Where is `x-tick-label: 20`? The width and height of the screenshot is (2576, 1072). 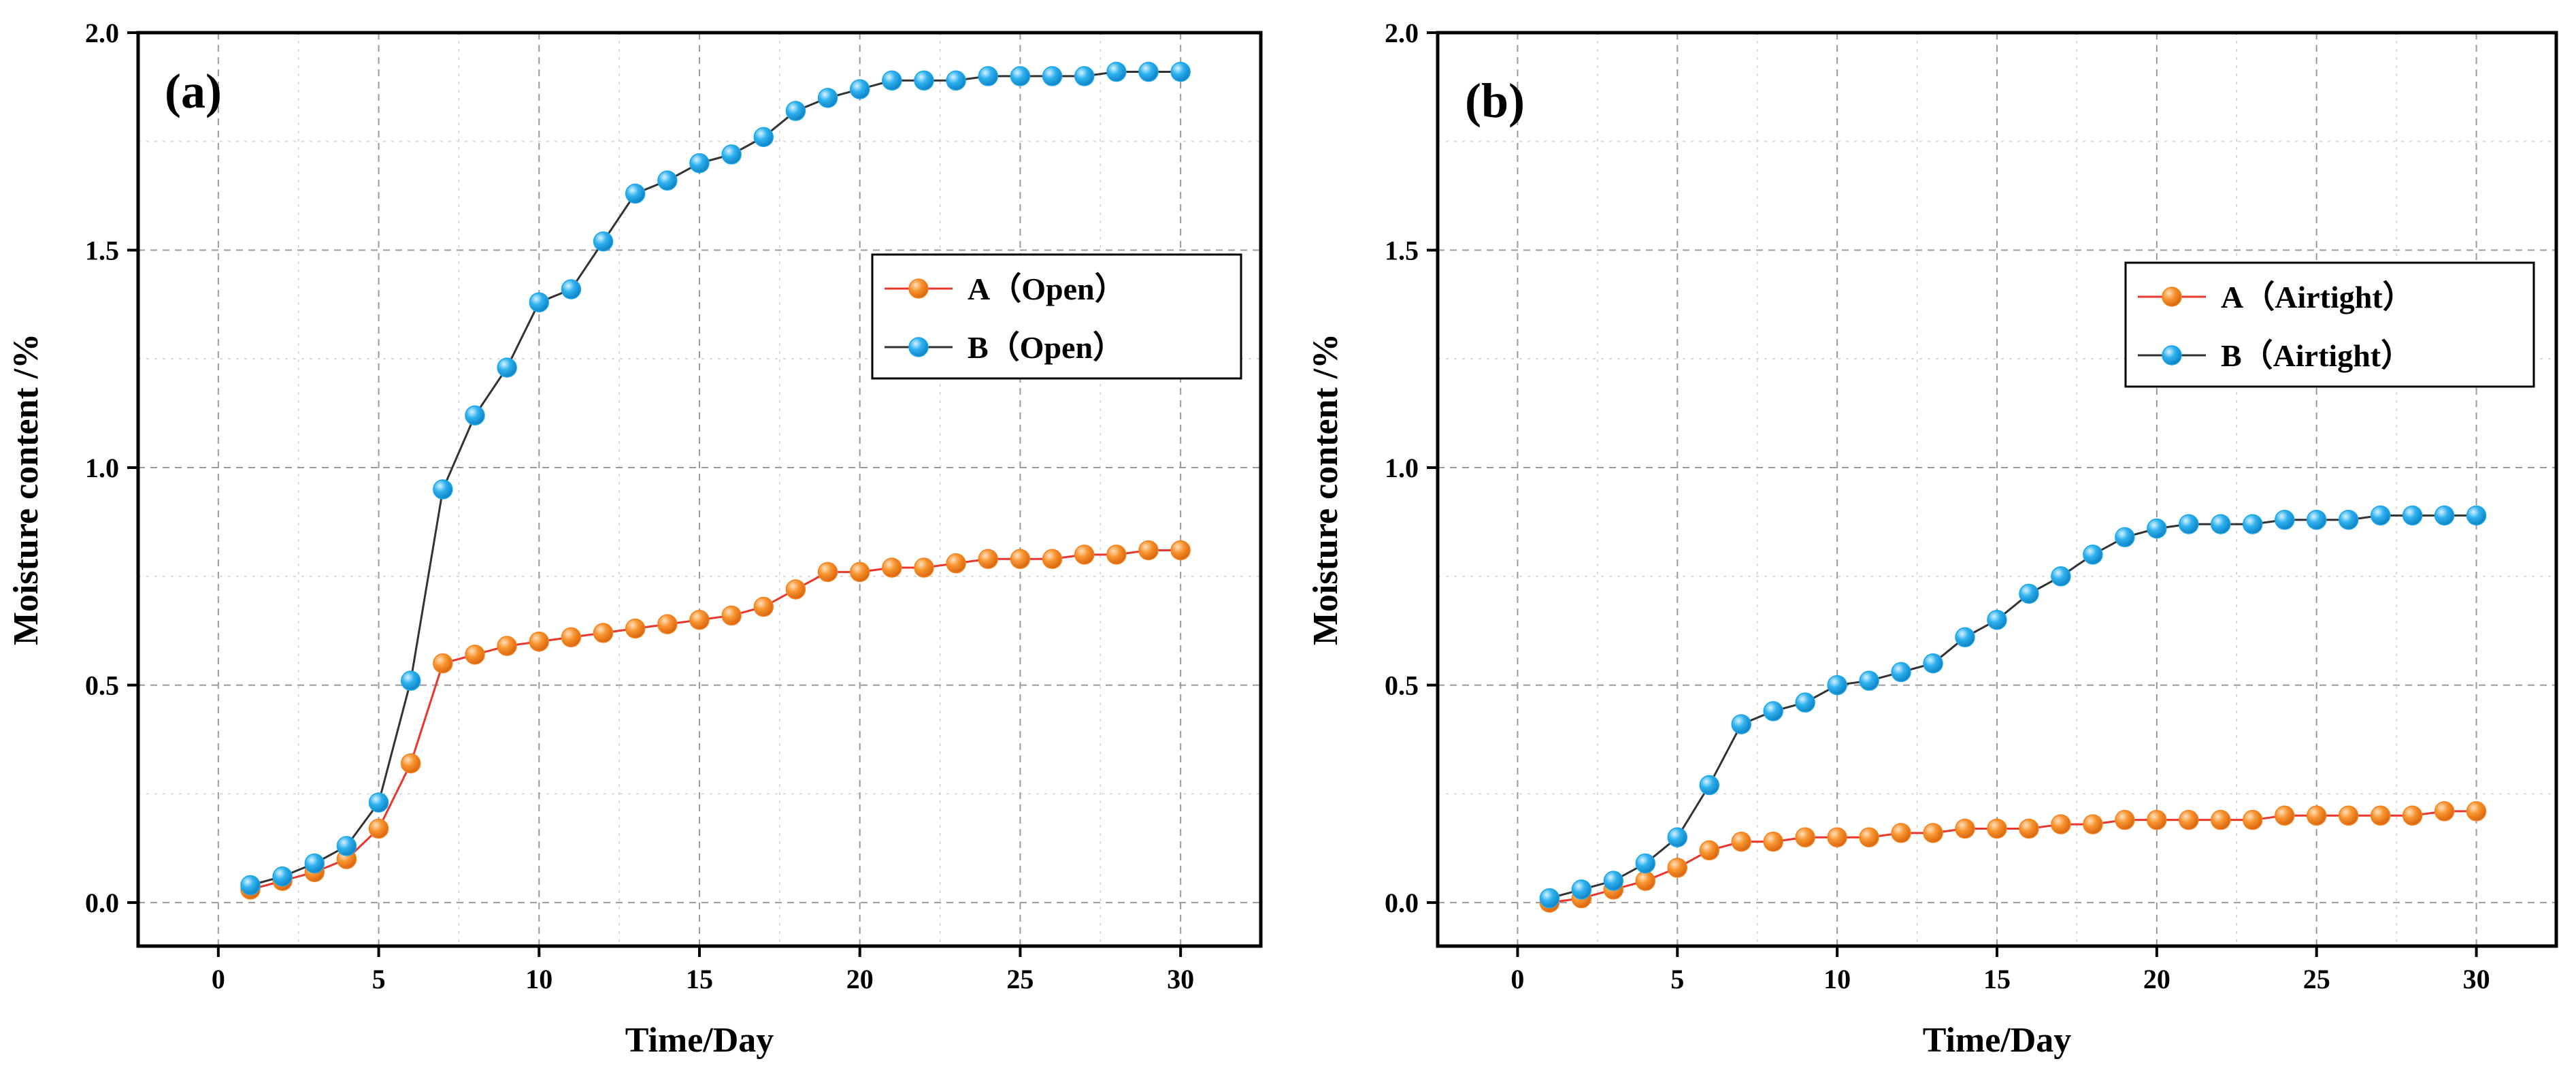
x-tick-label: 20 is located at coordinates (2157, 979).